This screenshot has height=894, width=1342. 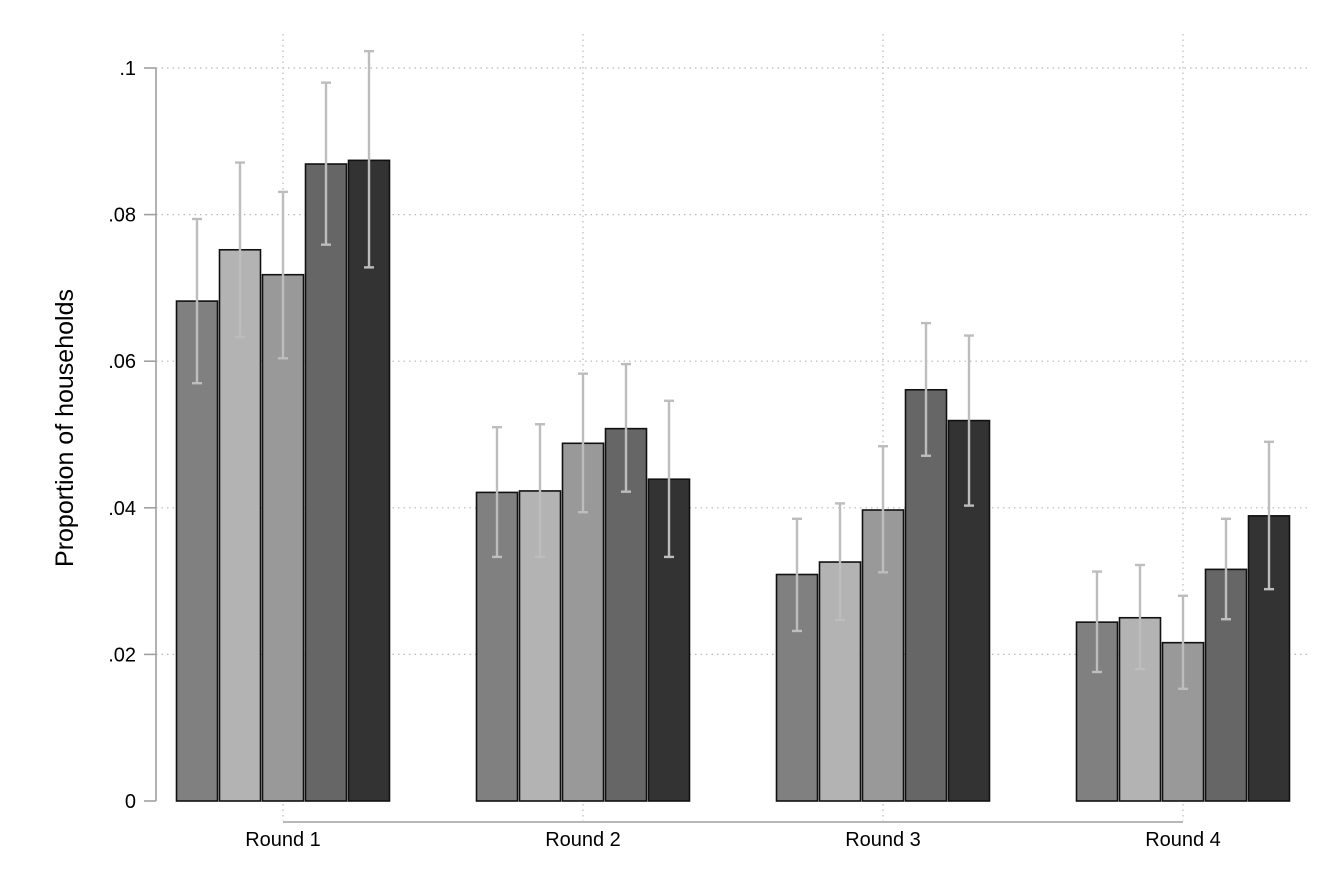 What do you see at coordinates (122, 362) in the screenshot?
I see `y-tick-label: .06` at bounding box center [122, 362].